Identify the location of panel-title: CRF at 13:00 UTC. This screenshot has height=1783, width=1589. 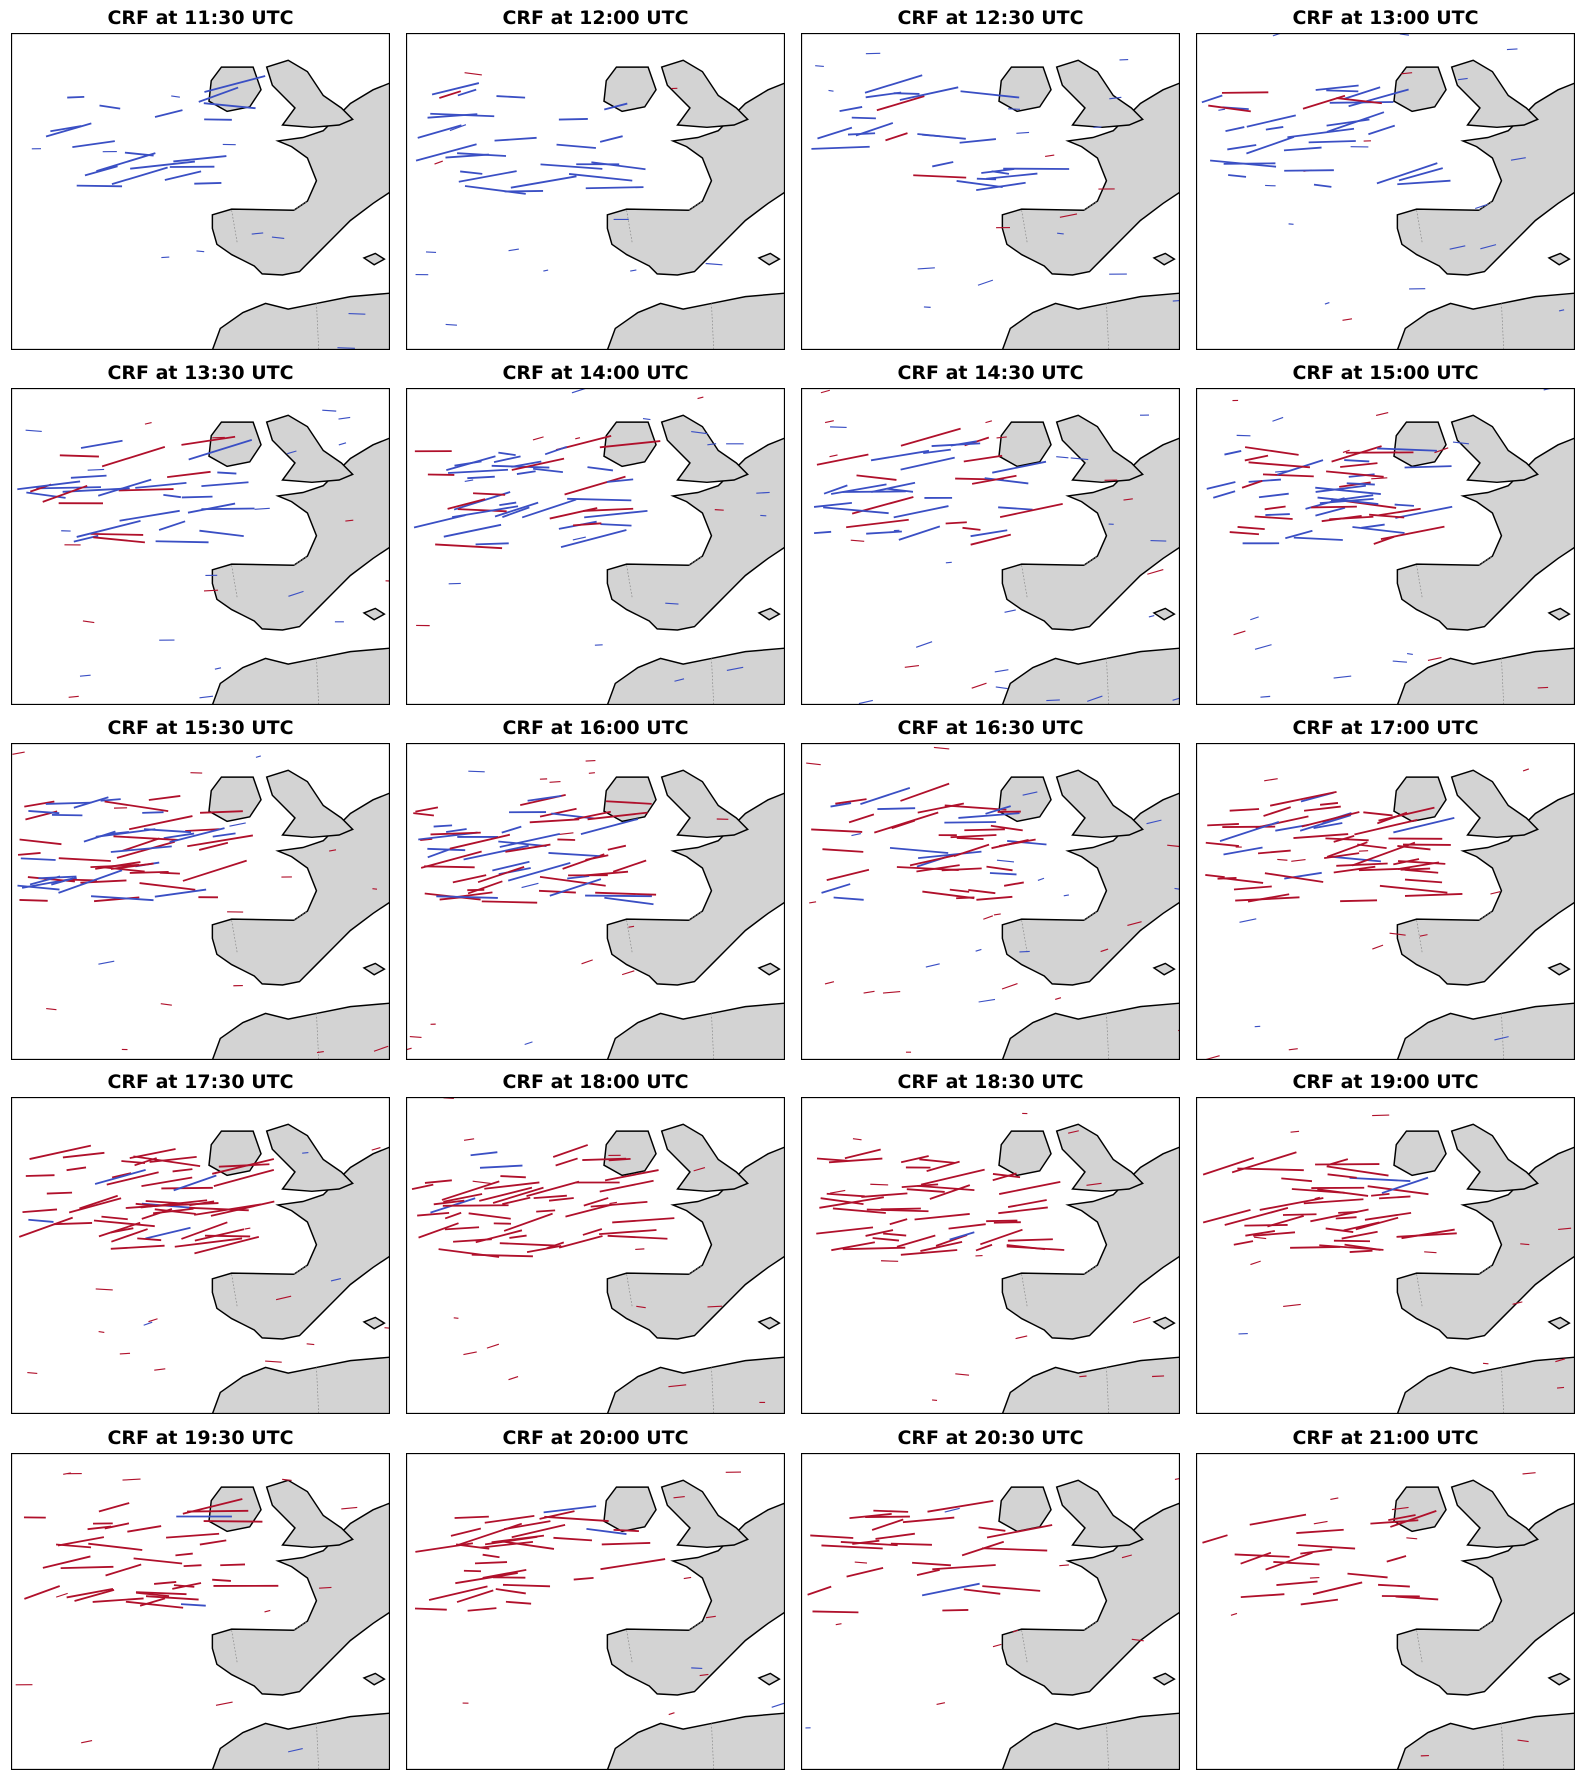
(1385, 18).